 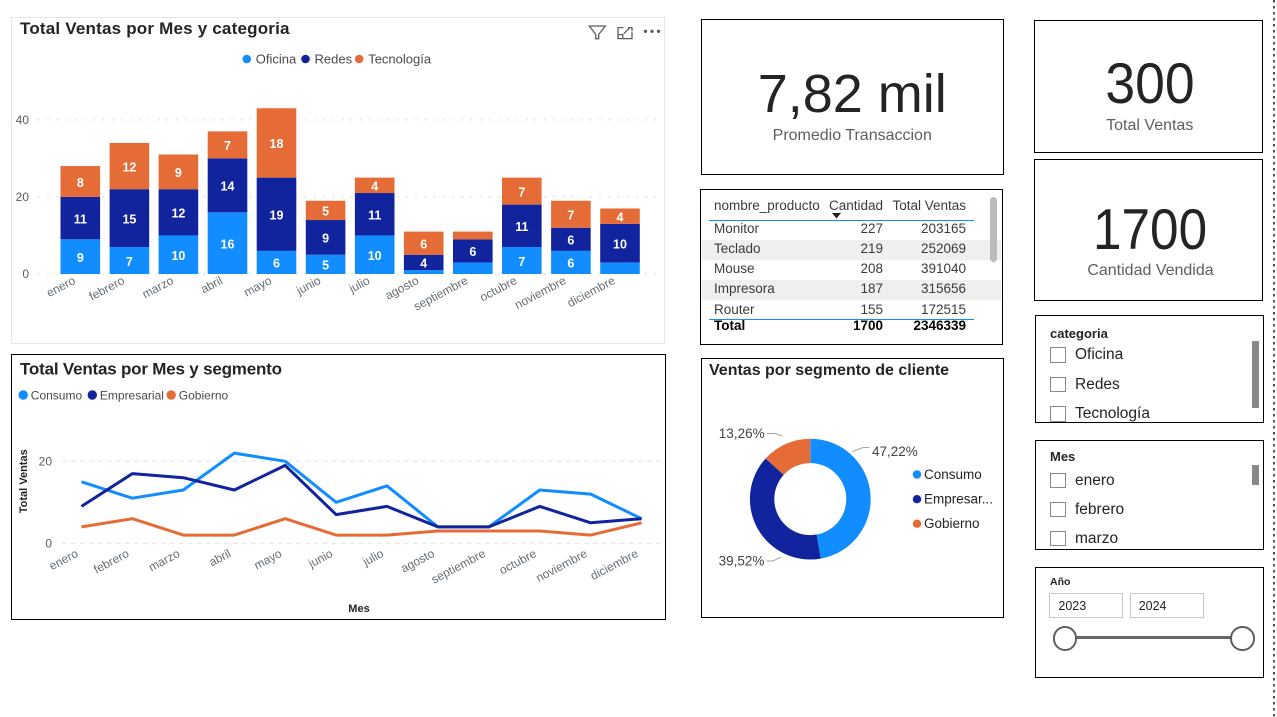 What do you see at coordinates (829, 369) in the screenshot?
I see `svg-text: Ventas por segmento de cliente` at bounding box center [829, 369].